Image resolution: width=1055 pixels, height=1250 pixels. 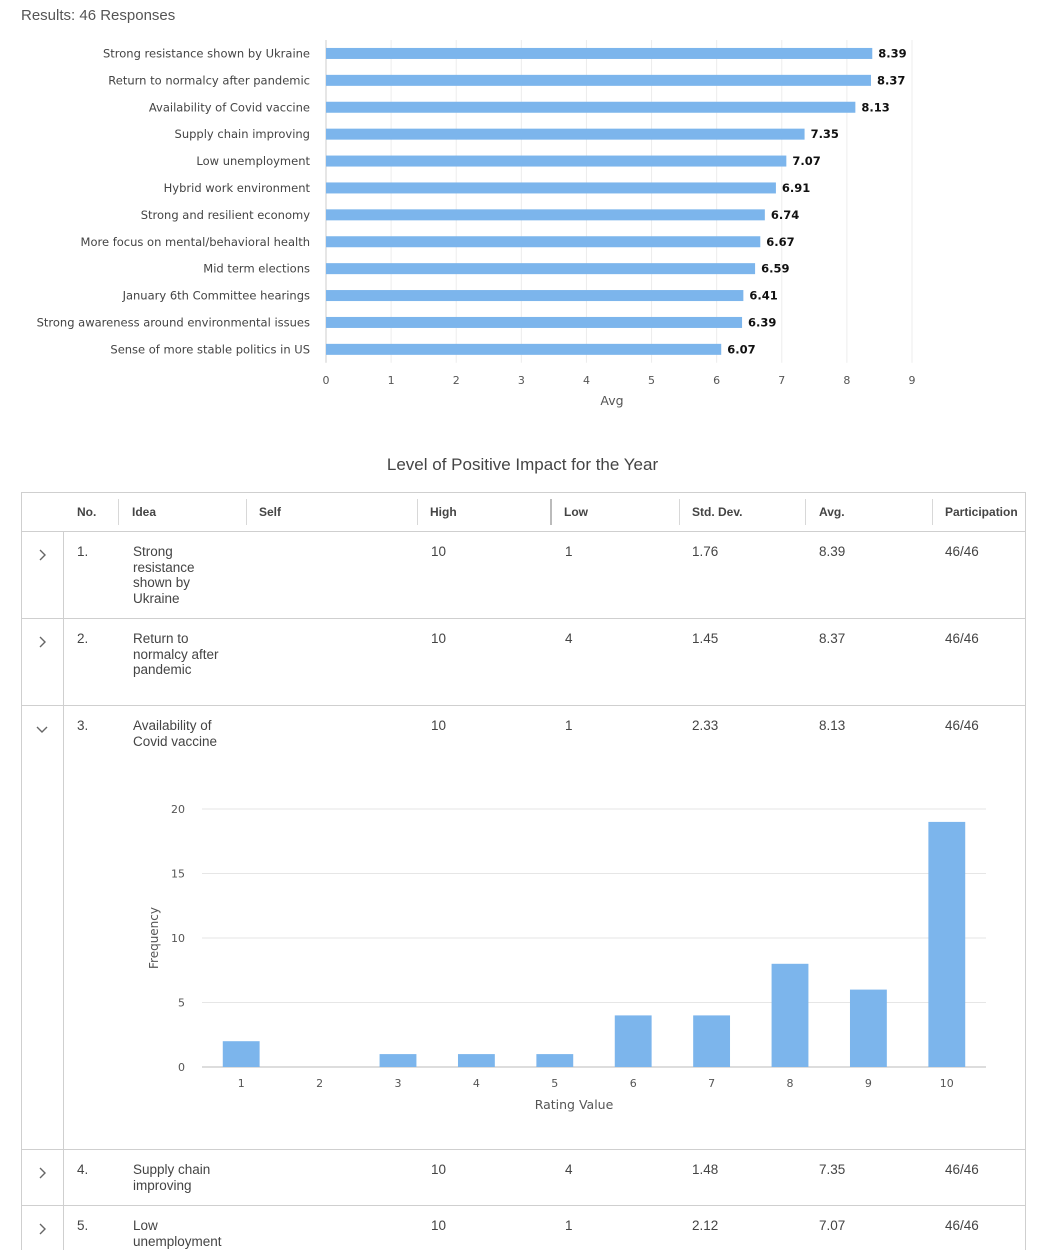 I want to click on data-label: 6.39, so click(x=762, y=322).